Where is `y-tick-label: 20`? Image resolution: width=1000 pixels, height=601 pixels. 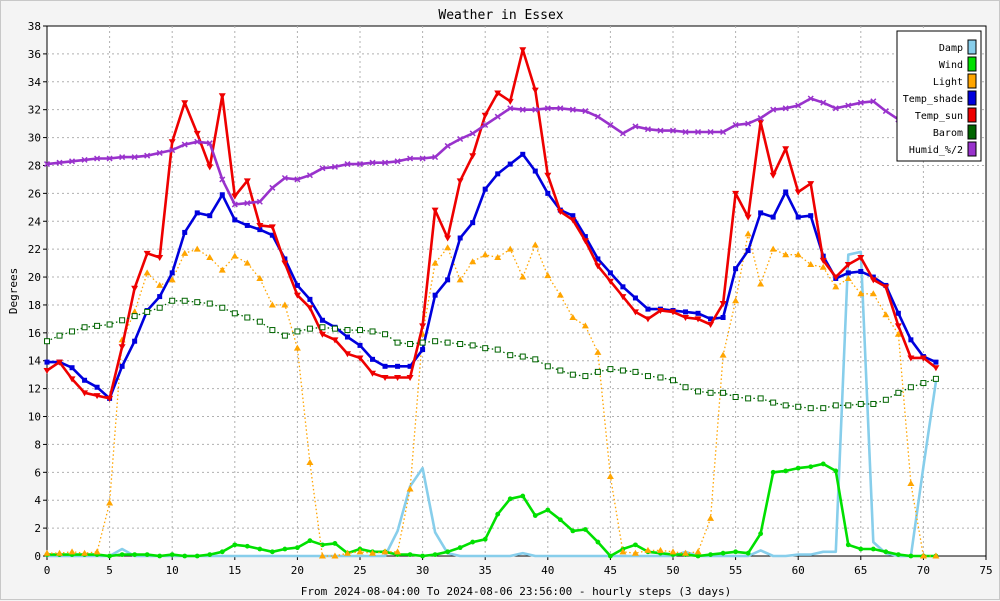 y-tick-label: 20 is located at coordinates (34, 277).